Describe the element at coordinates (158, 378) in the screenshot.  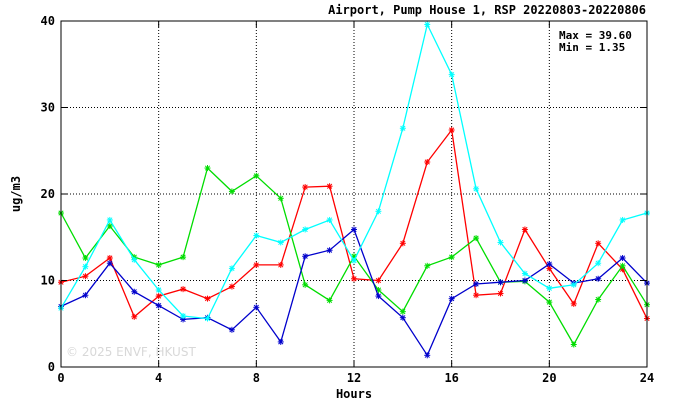
I see `x-tick-label: 4` at that location.